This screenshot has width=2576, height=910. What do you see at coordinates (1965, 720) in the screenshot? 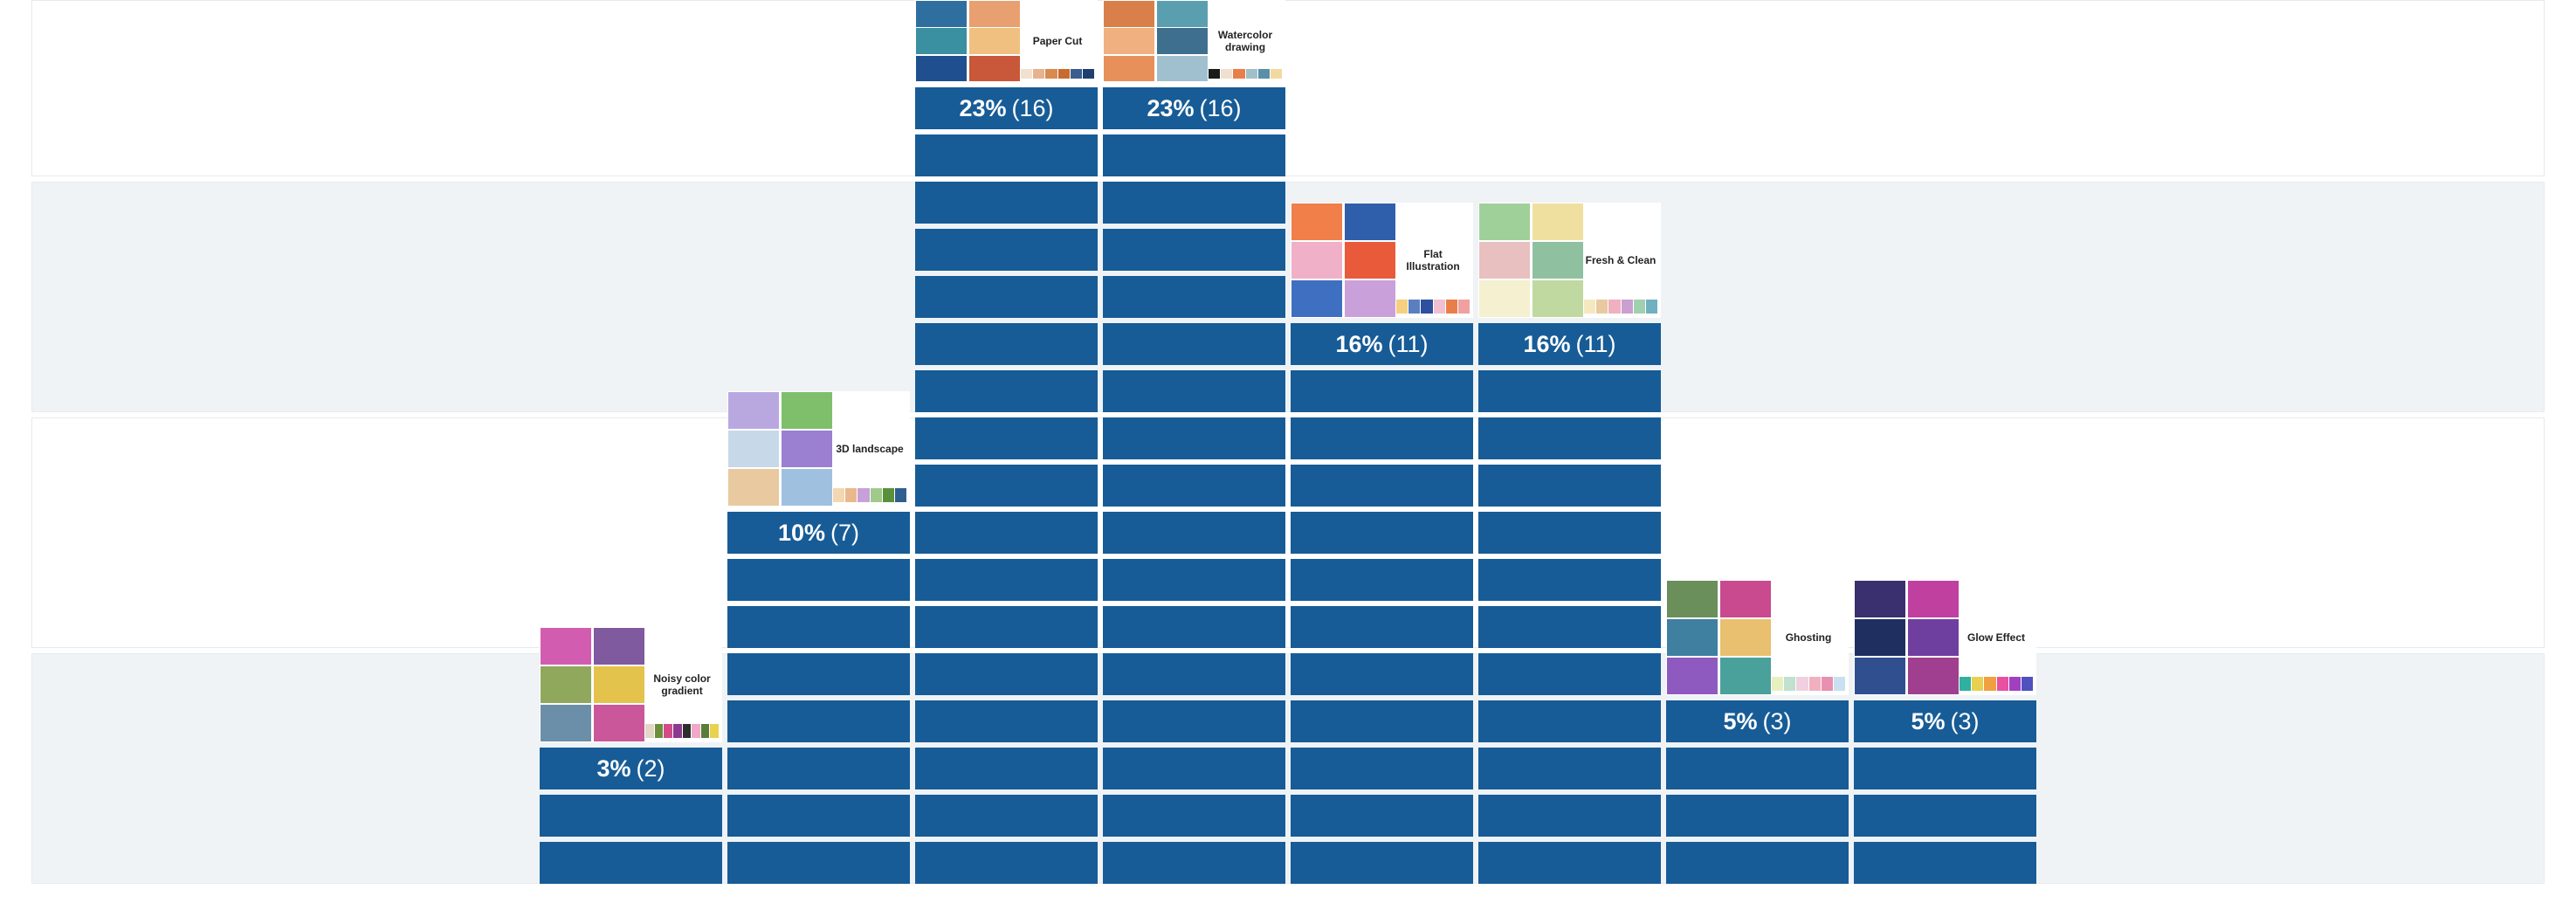
I see `count-label: (3)` at bounding box center [1965, 720].